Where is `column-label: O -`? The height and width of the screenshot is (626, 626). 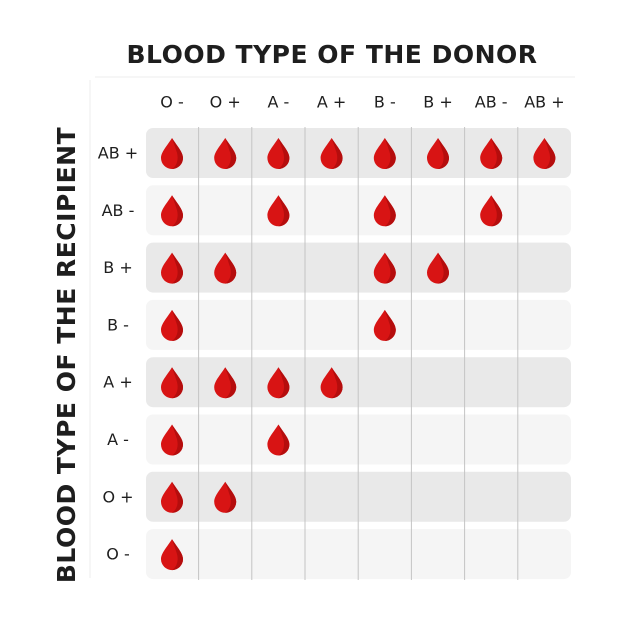 column-label: O - is located at coordinates (171, 102).